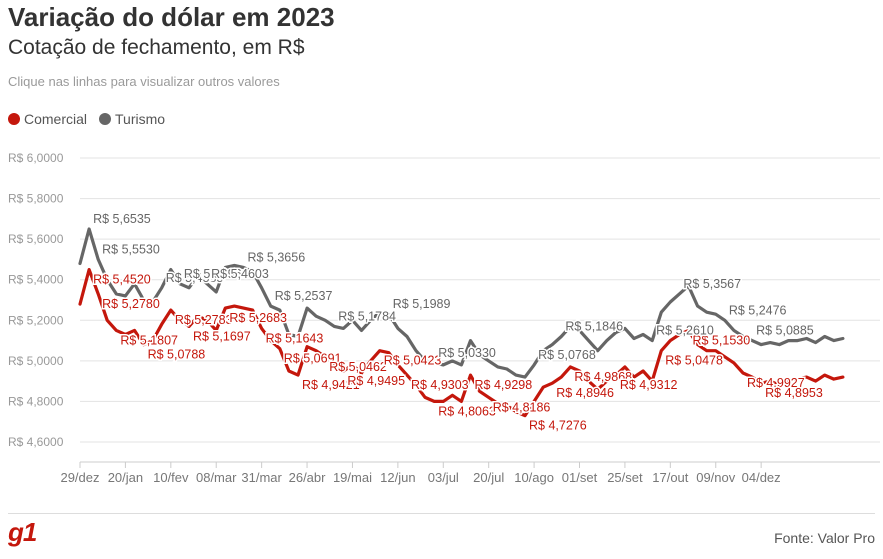 This screenshot has height=559, width=883. Describe the element at coordinates (304, 296) in the screenshot. I see `data-label-turismo: R$ 5,2537` at that location.